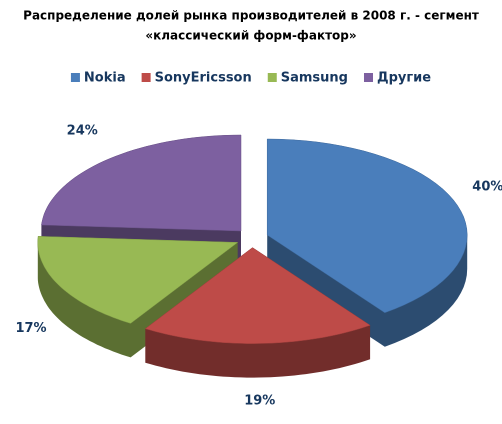  I want to click on chart-title: «классический форм-фактор», so click(250, 36).